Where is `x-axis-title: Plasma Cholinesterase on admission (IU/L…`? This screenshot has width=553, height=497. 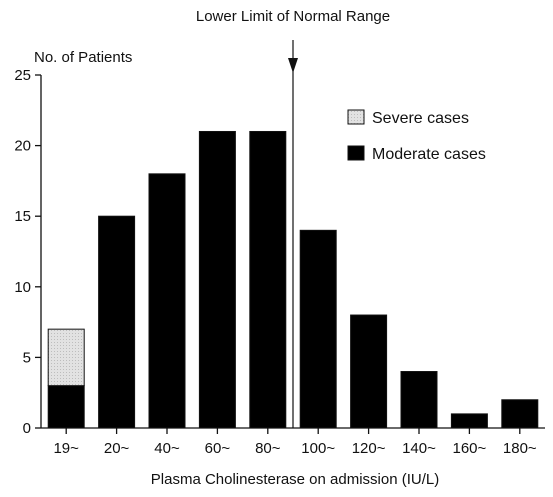 x-axis-title: Plasma Cholinesterase on admission (IU/L… is located at coordinates (295, 479).